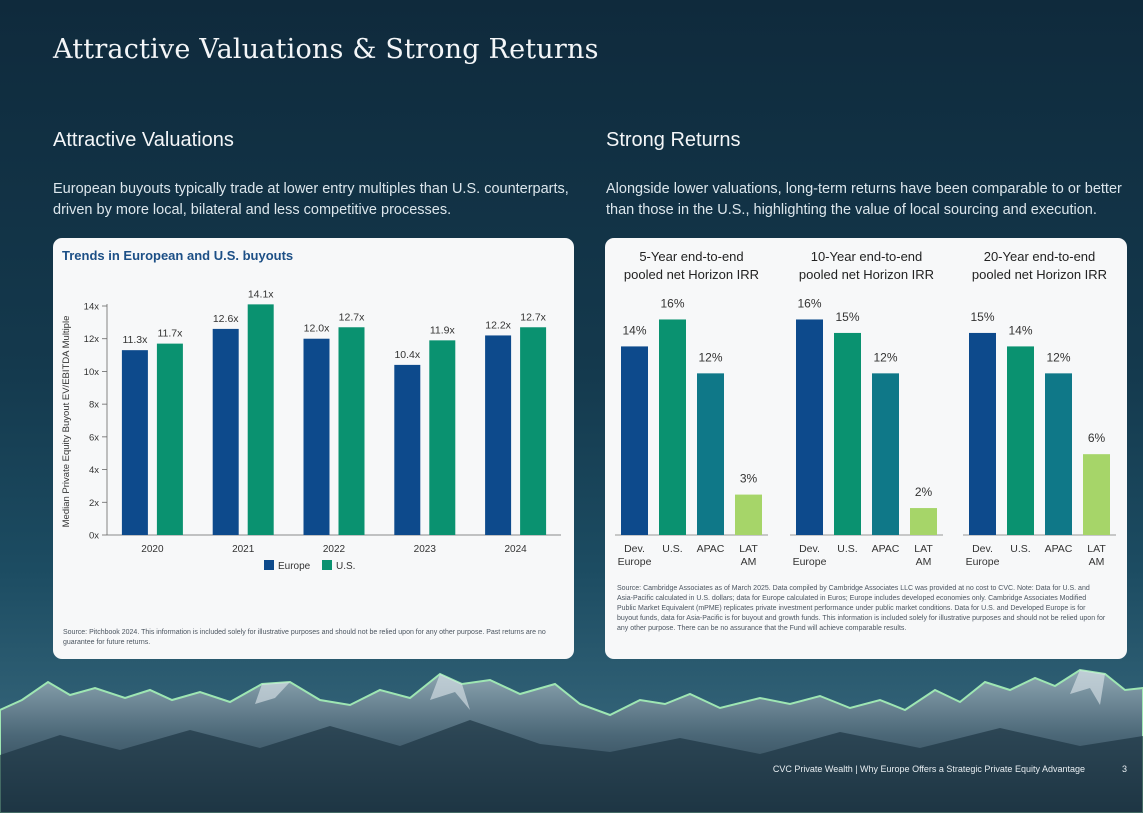 This screenshot has width=1143, height=813. I want to click on page-title: Attractive Valuations & Strong Returns, so click(326, 49).